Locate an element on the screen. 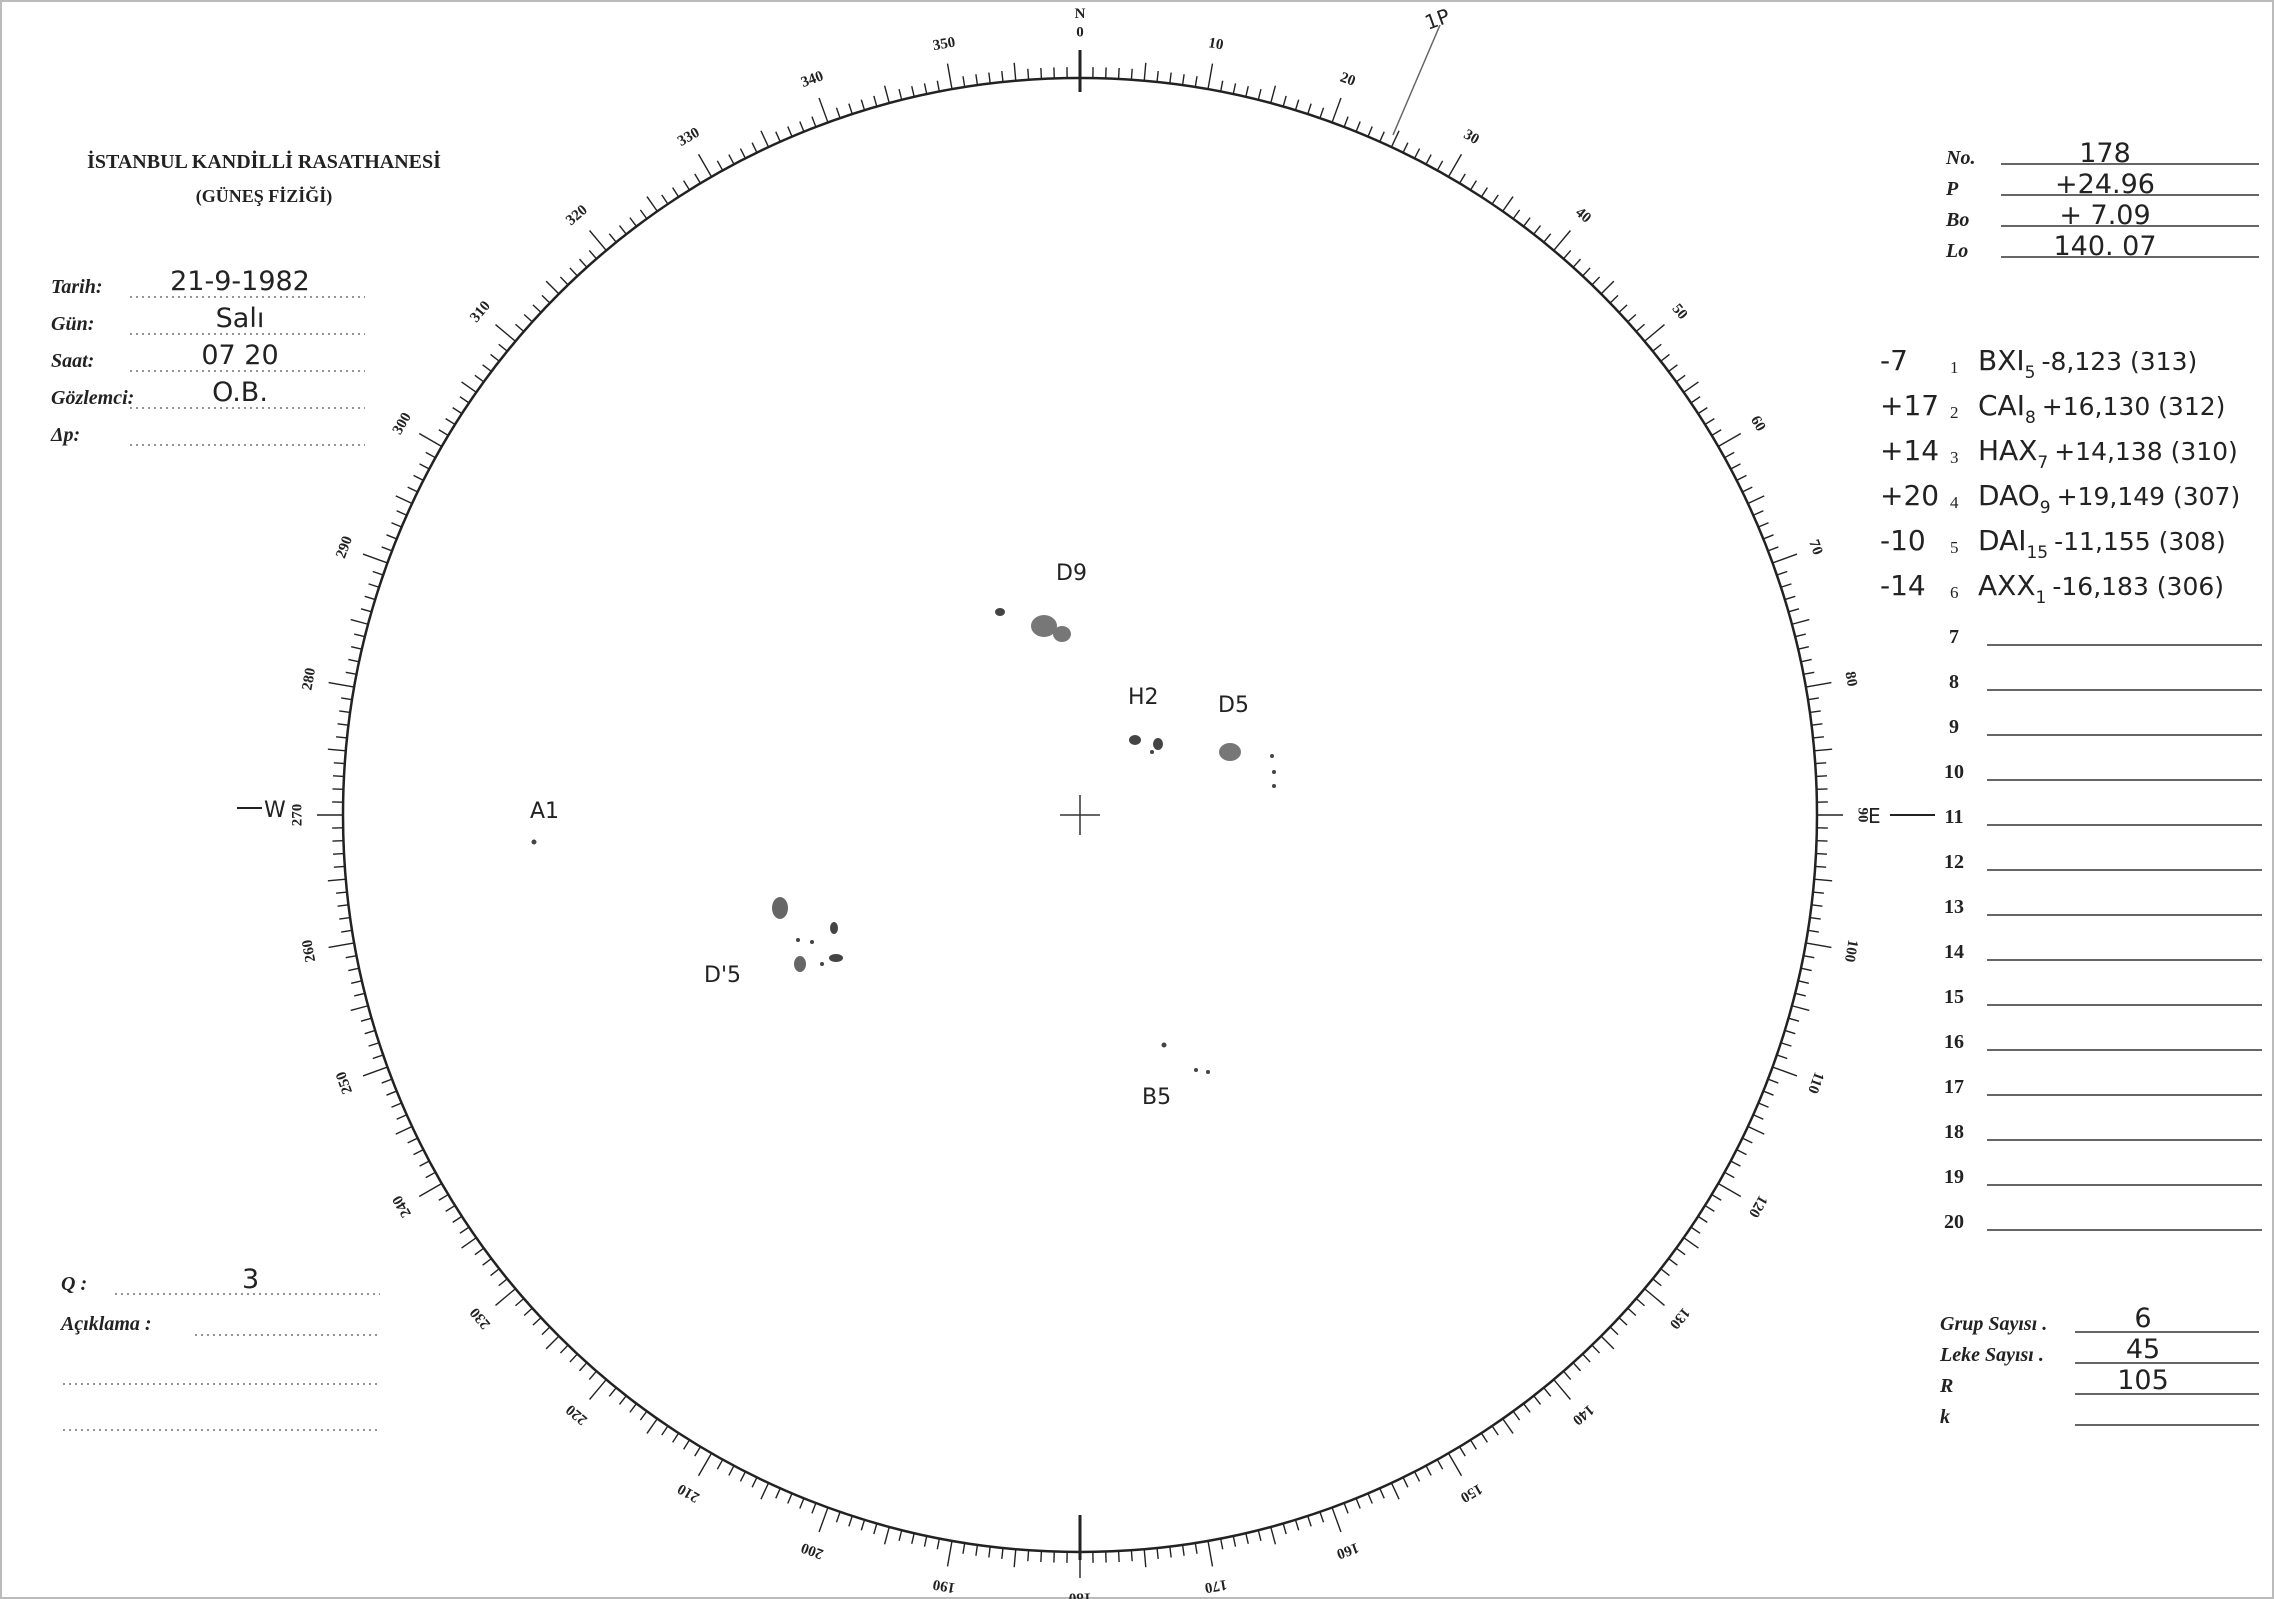 The image size is (2274, 1599). summary-value: 45 is located at coordinates (2143, 1349).